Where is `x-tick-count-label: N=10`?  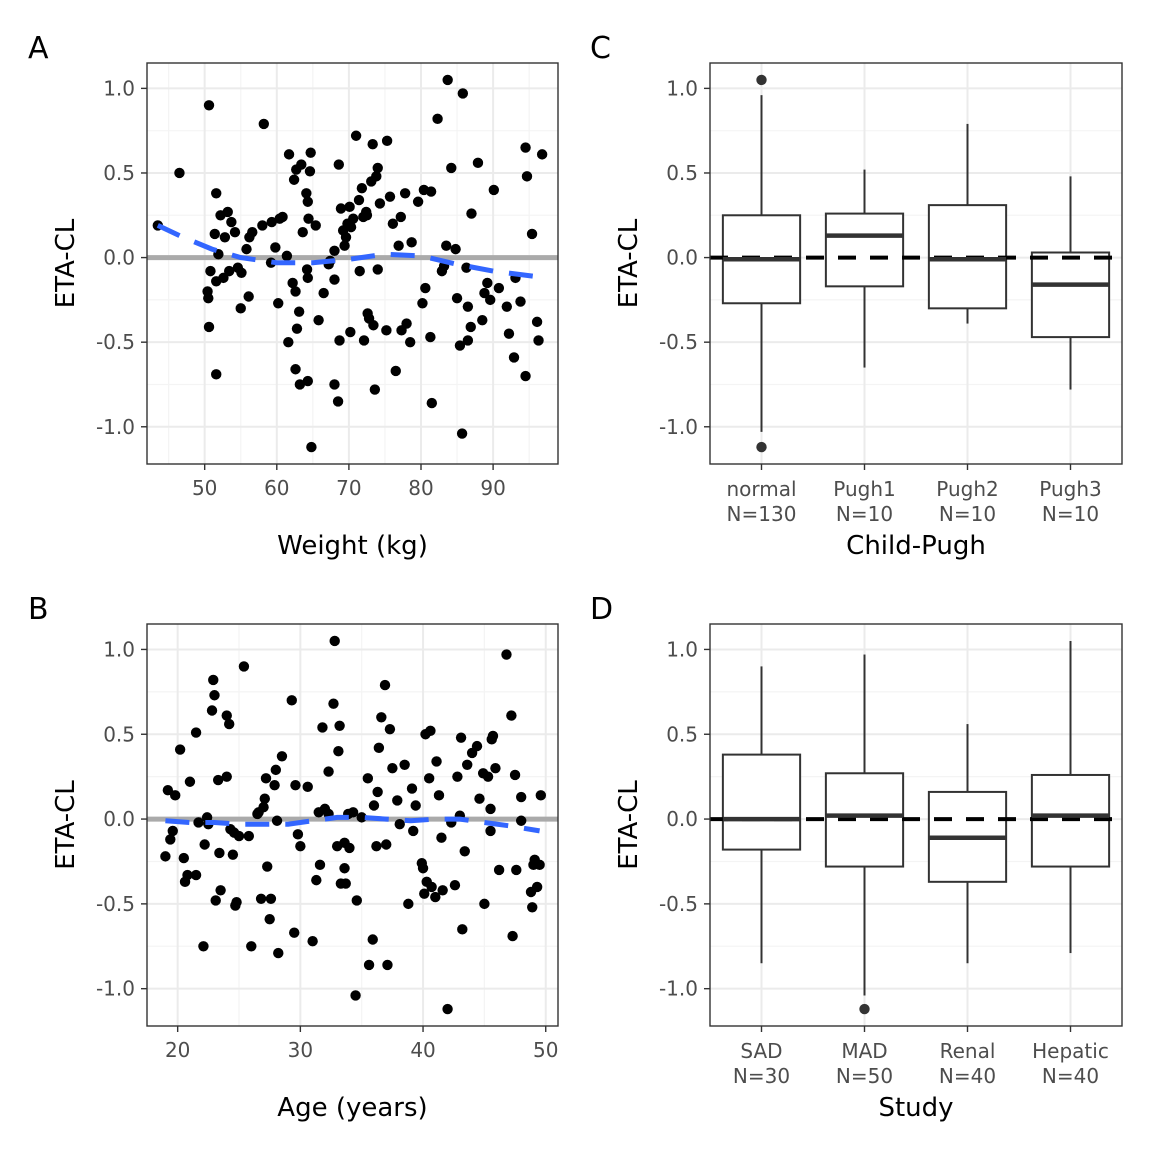
x-tick-count-label: N=10 is located at coordinates (1070, 514).